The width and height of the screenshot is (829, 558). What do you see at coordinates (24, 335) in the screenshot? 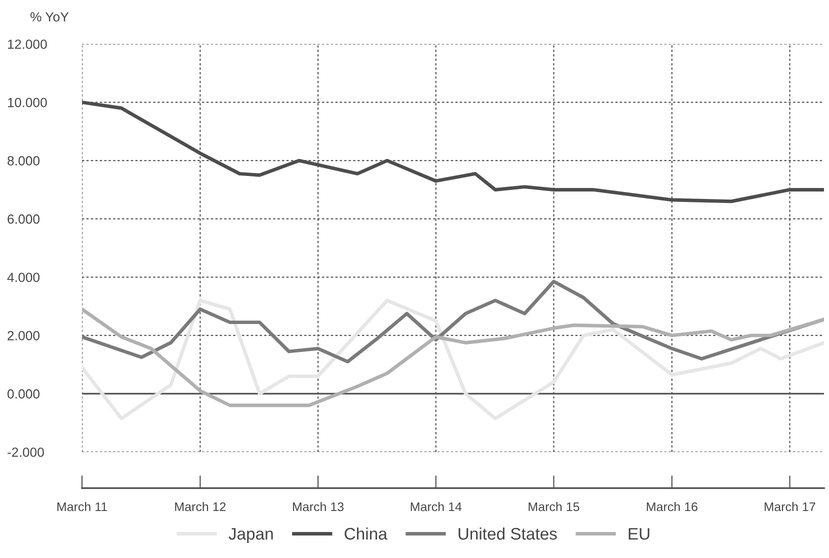
I see `y-tick-label: 2.000` at bounding box center [24, 335].